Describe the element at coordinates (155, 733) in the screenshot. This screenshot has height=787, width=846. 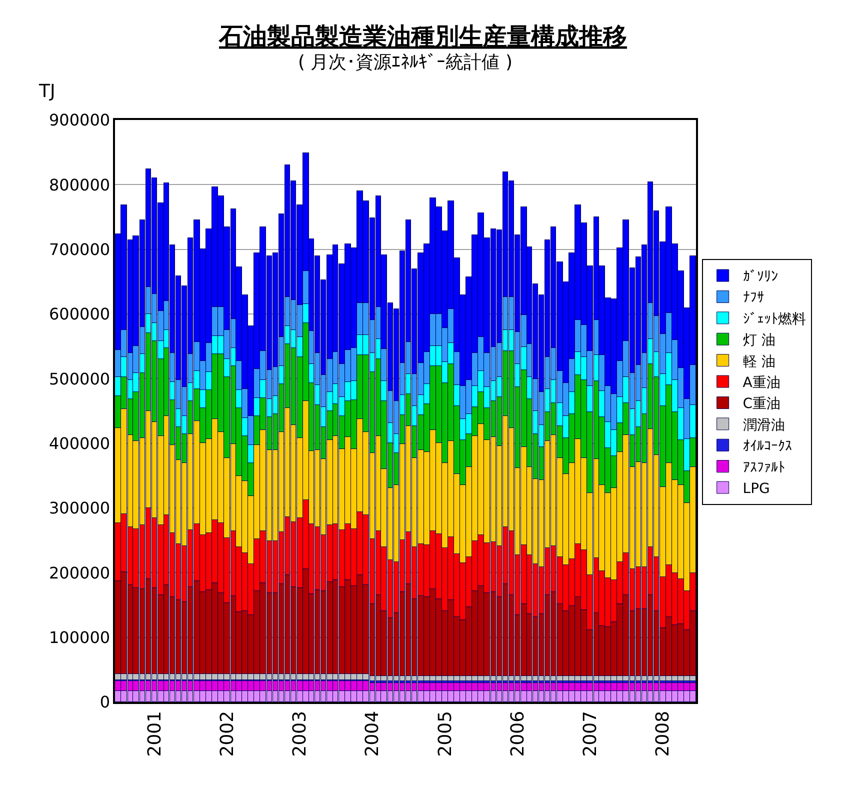
I see `x-tick-label: 2001` at that location.